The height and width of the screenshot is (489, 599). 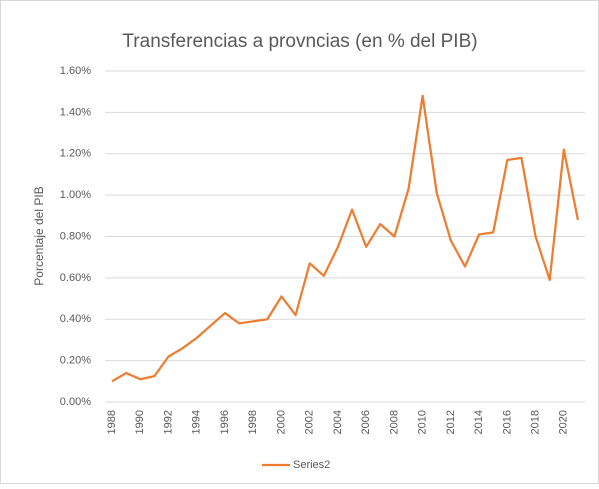 I want to click on y-tick-label: 0.80%, so click(x=75, y=236).